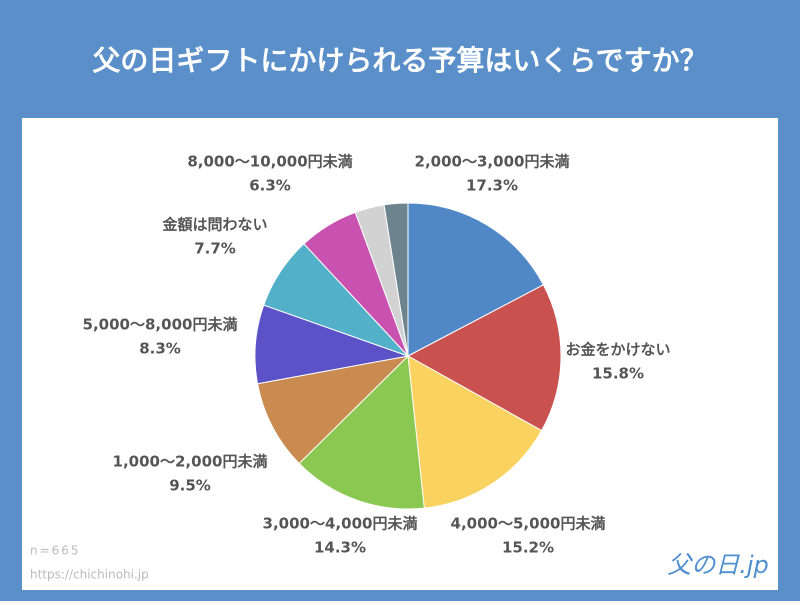  What do you see at coordinates (528, 524) in the screenshot?
I see `slice-label: 4,000〜5,000円未満` at bounding box center [528, 524].